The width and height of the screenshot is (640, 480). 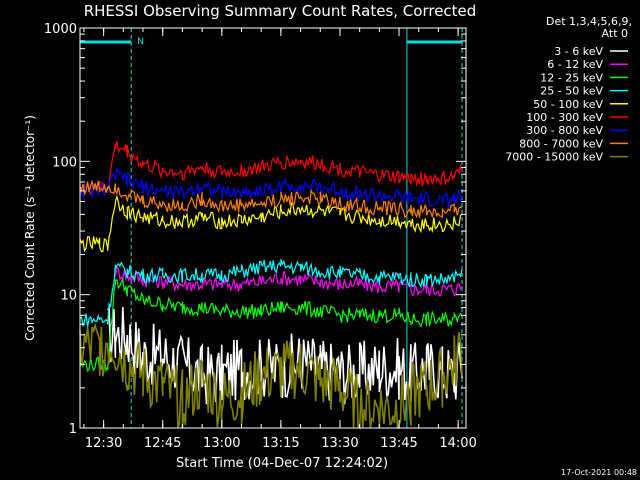 What do you see at coordinates (30, 228) in the screenshot?
I see `y-axis-label: Corrected Count Rate (s⁻¹ detector⁻¹)` at bounding box center [30, 228].